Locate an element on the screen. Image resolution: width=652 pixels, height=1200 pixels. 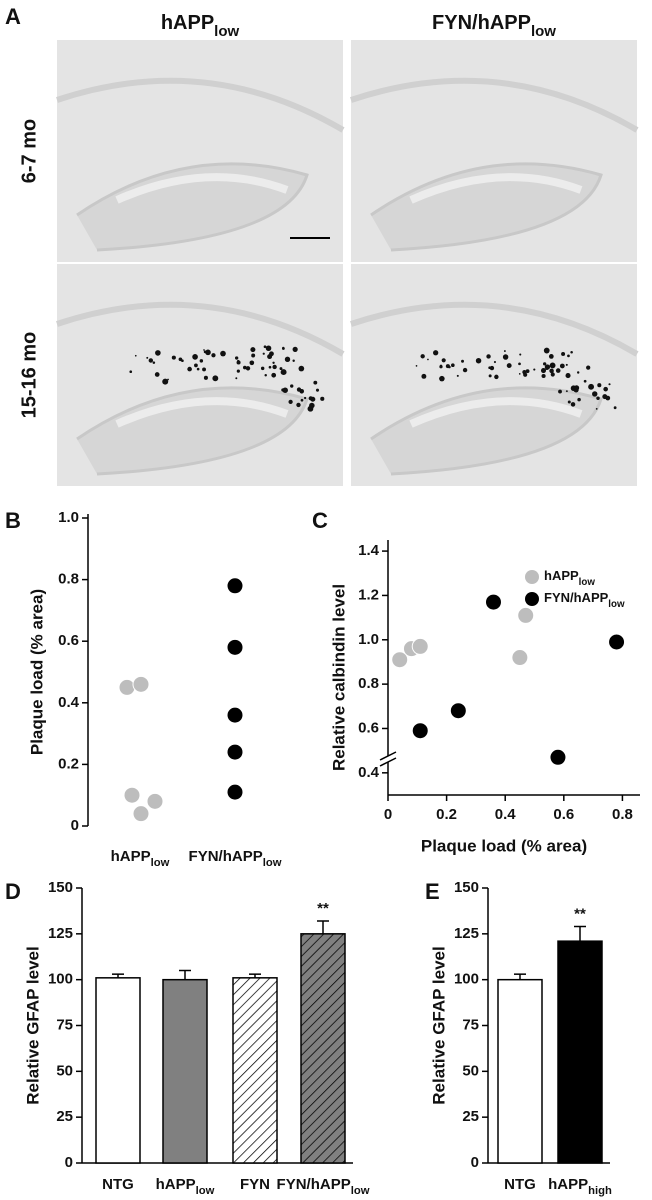
y-tick-label: 50 is located at coordinates (470, 1070).